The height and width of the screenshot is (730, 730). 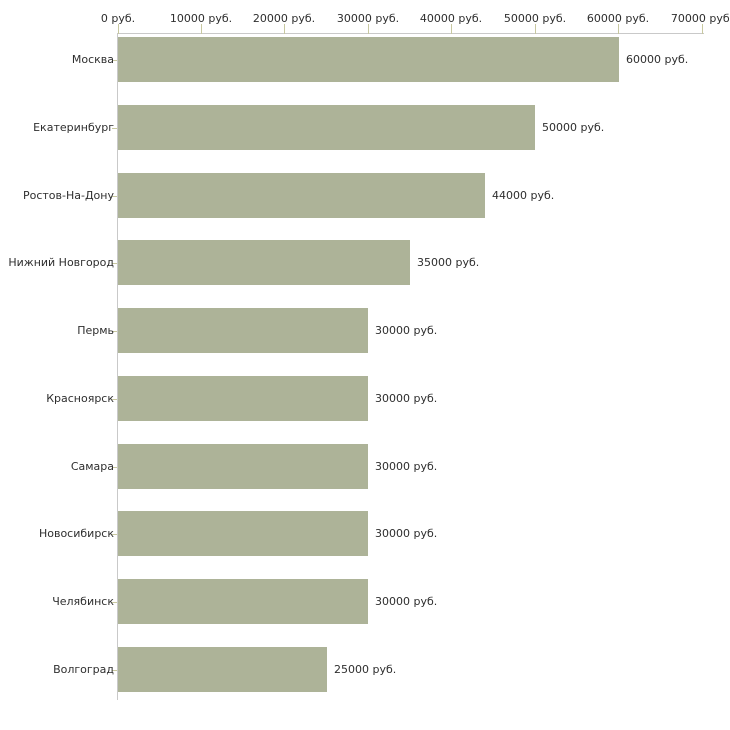 I want to click on x-axis-tick-label: 50000 руб., so click(x=535, y=18).